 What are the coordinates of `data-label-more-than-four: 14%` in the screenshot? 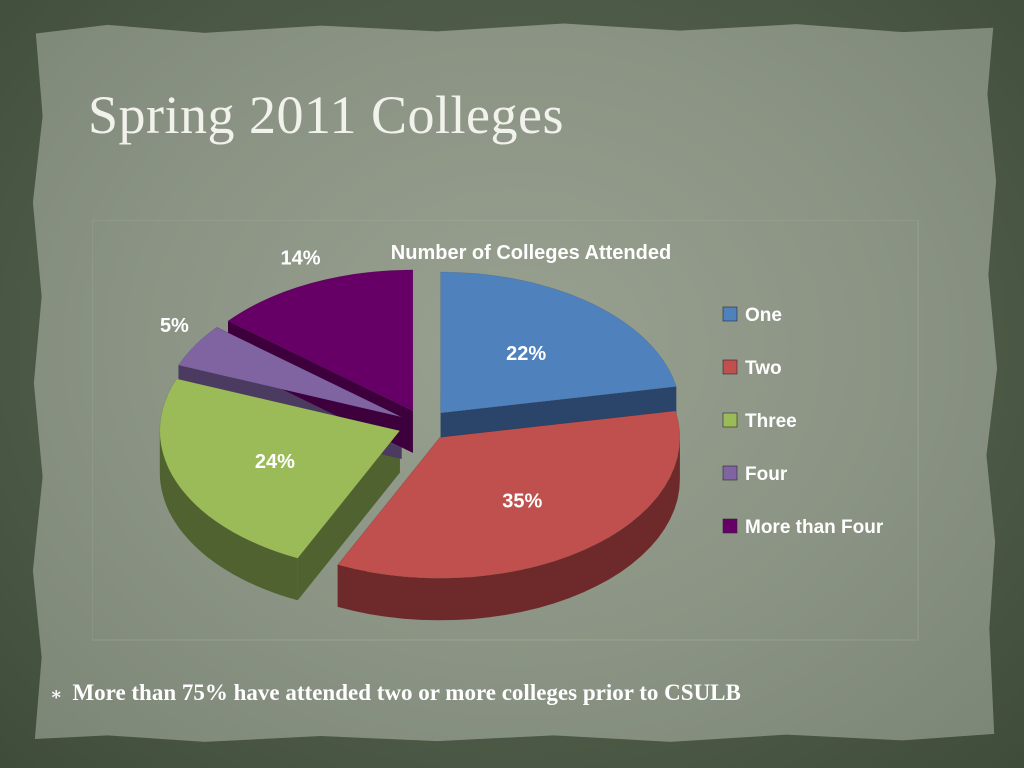 It's located at (300, 259).